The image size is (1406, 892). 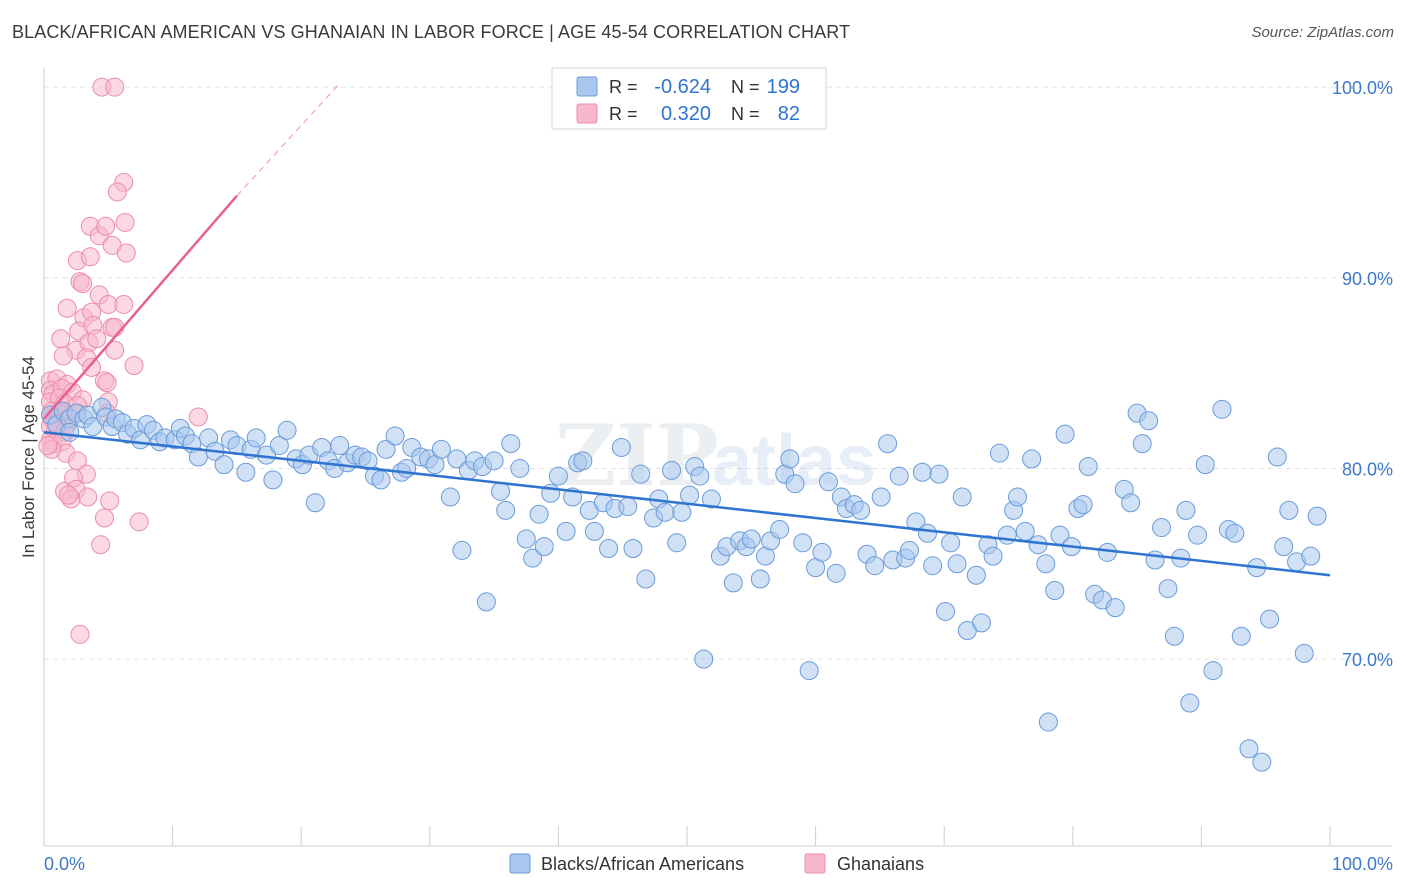 I want to click on legend-n-label: N =, so click(x=745, y=114).